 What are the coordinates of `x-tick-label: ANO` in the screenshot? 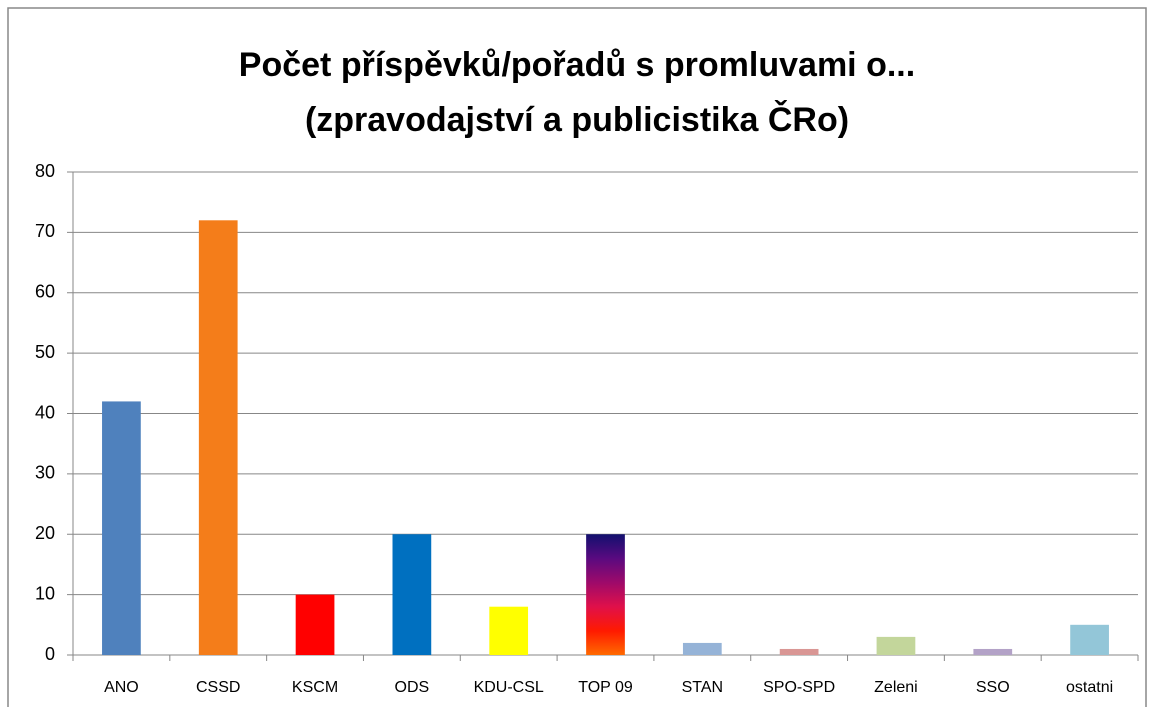 It's located at (121, 687).